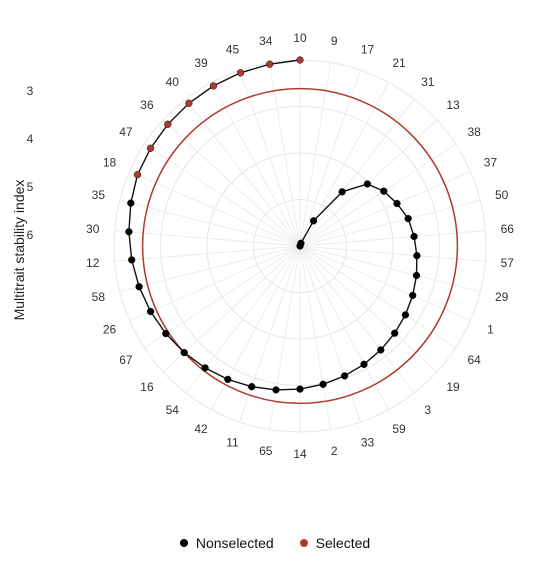 The height and width of the screenshot is (562, 550). What do you see at coordinates (368, 49) in the screenshot?
I see `category-label-17: 17` at bounding box center [368, 49].